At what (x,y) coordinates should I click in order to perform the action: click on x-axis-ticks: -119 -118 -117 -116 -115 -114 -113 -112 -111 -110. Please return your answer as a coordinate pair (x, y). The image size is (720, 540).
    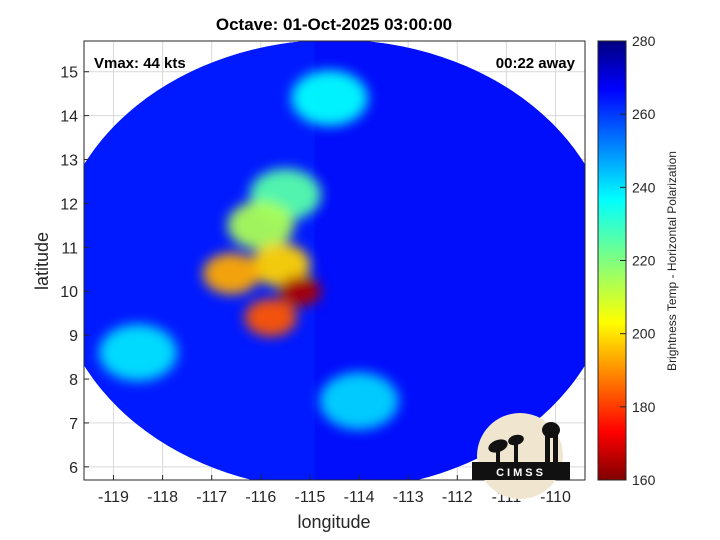
    Looking at the image, I should click on (334, 490).